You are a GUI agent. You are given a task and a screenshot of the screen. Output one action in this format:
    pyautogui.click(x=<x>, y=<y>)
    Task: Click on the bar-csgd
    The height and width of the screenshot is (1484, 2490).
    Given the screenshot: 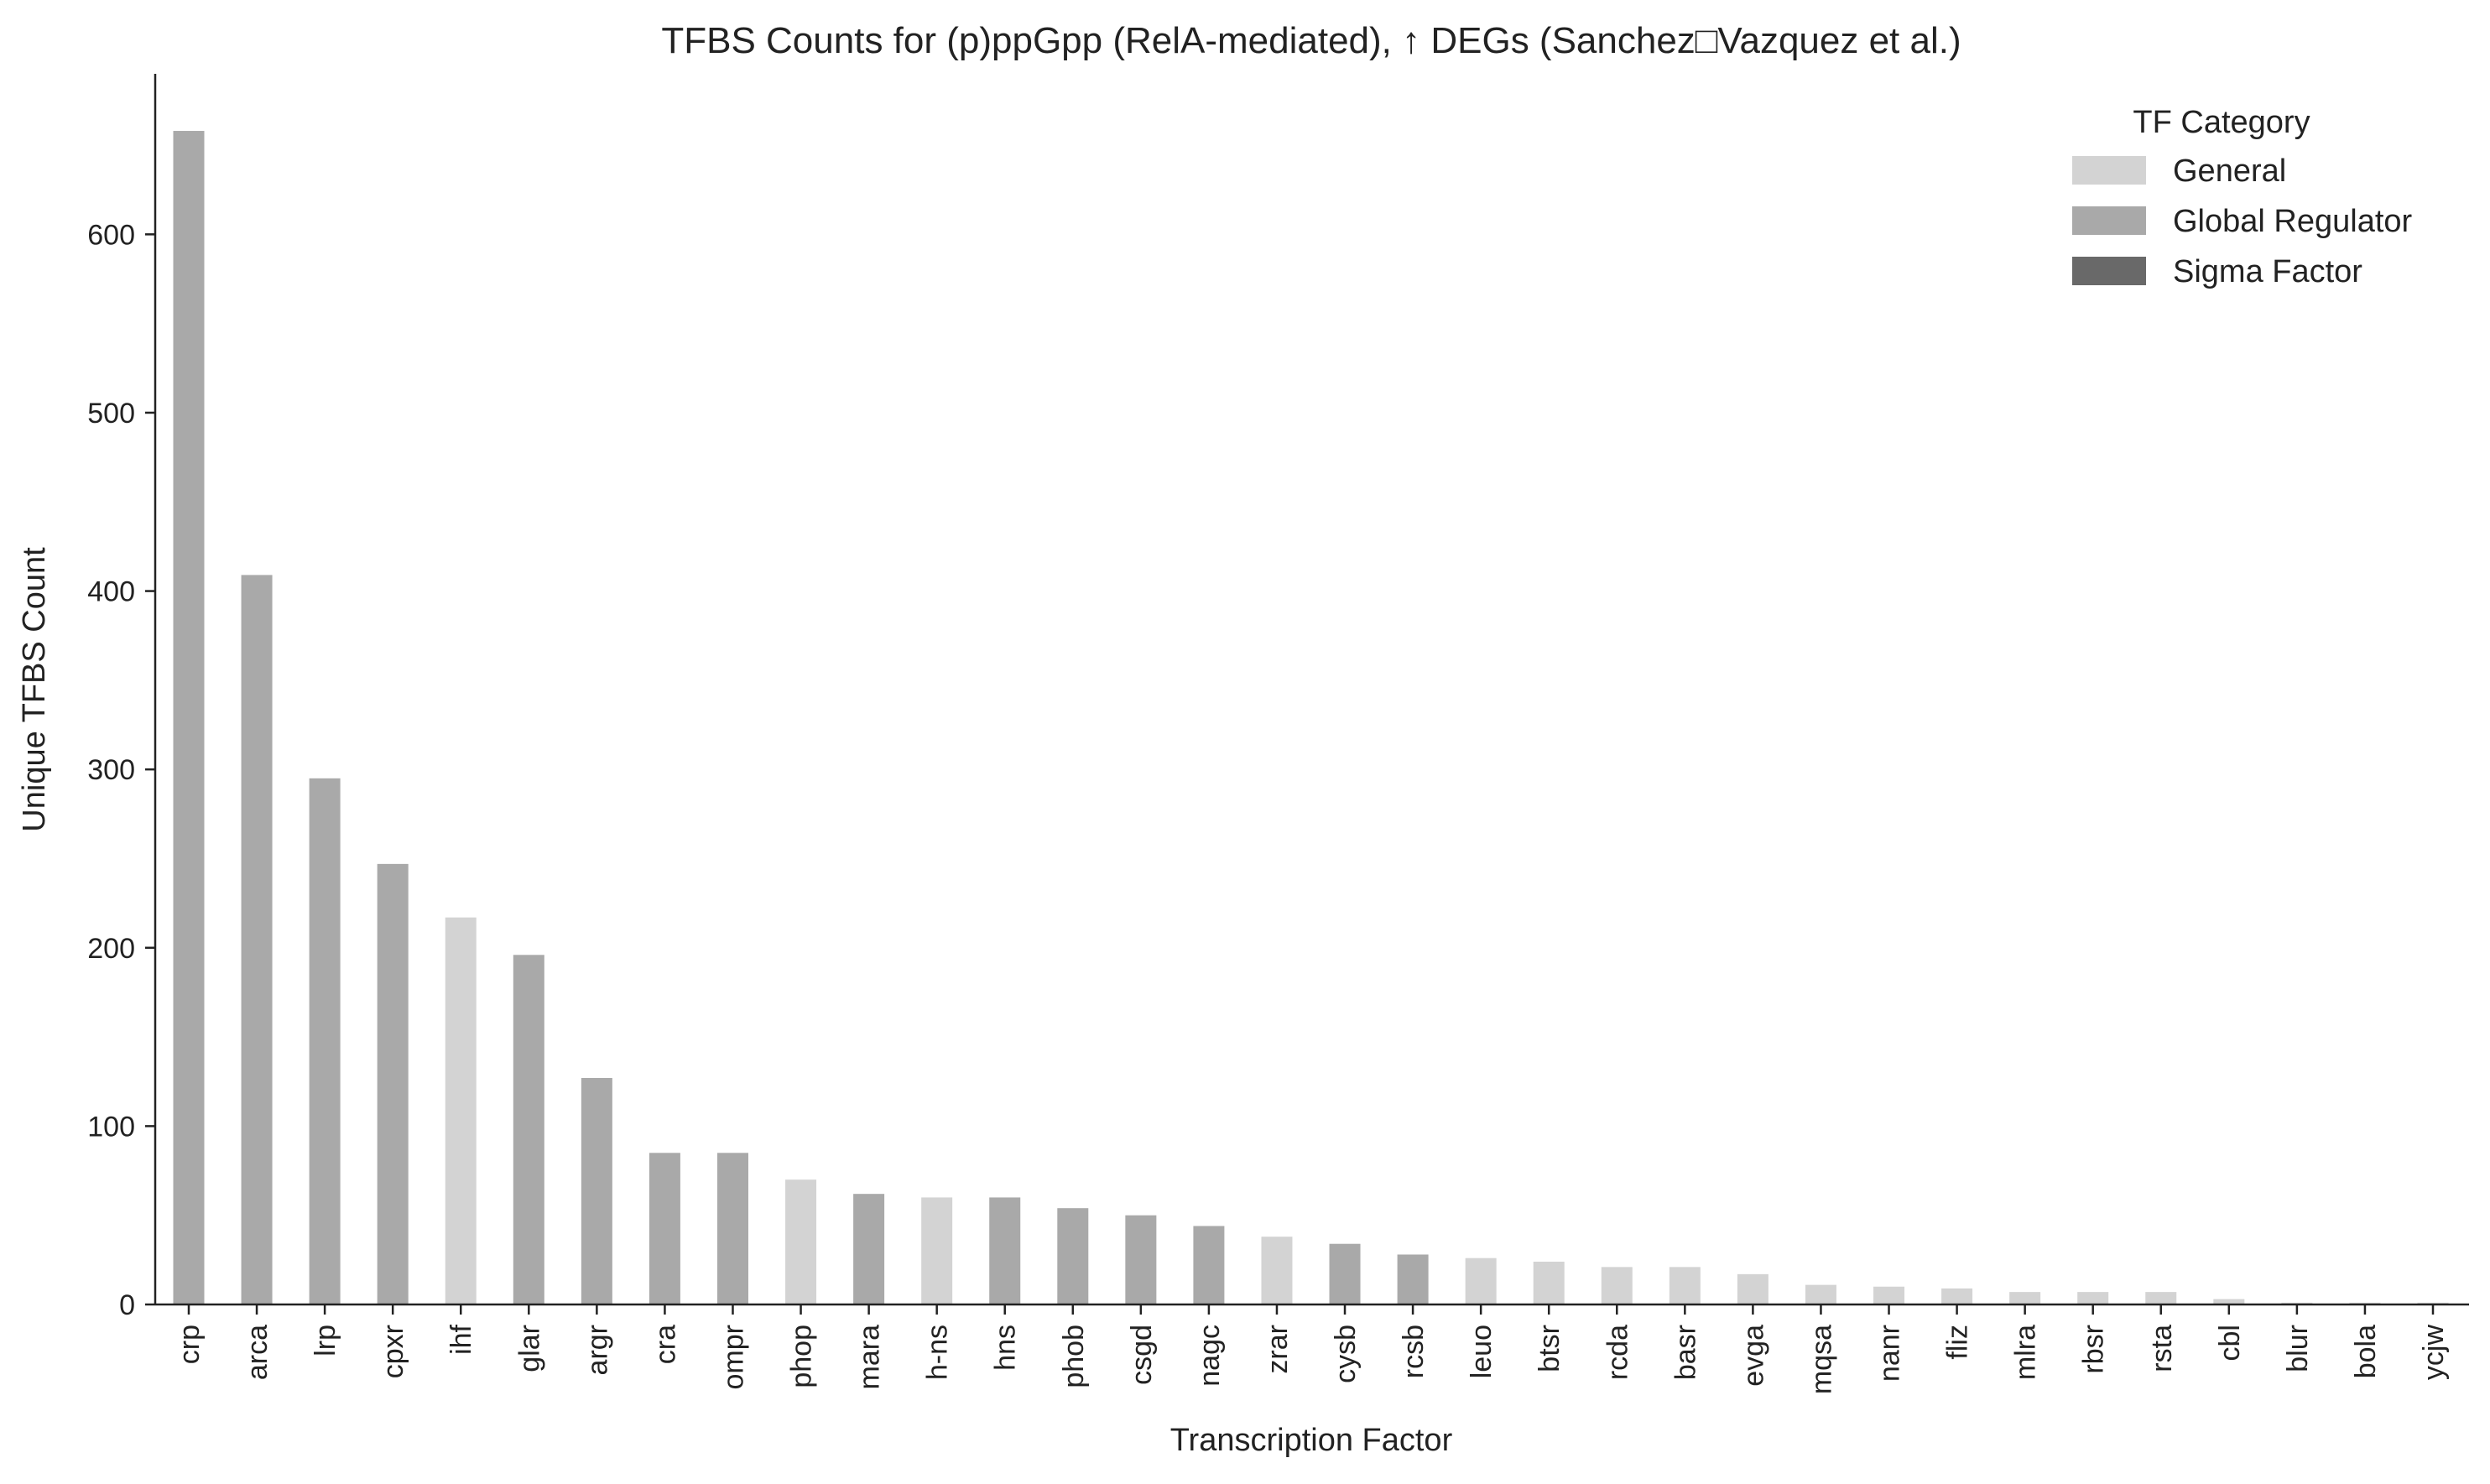 What is the action you would take?
    pyautogui.click(x=1141, y=1259)
    